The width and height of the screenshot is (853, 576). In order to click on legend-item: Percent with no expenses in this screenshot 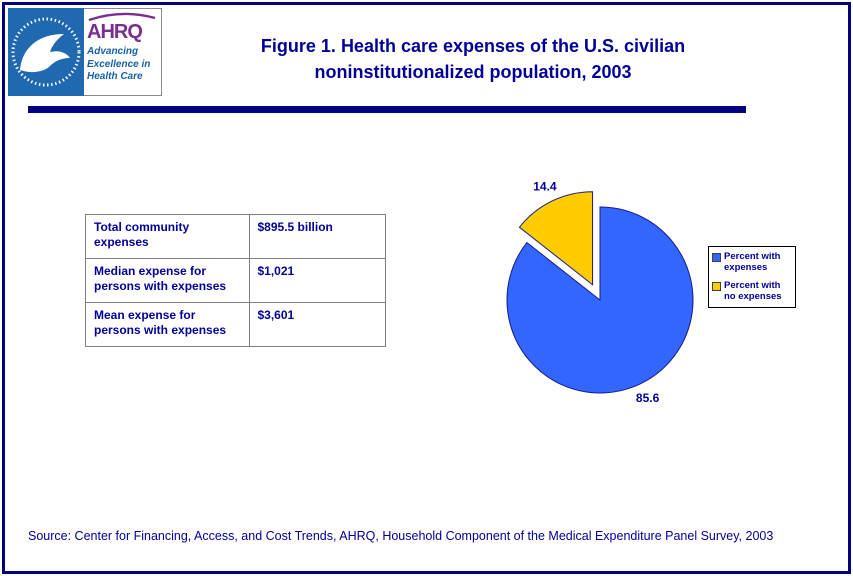, I will do `click(752, 291)`.